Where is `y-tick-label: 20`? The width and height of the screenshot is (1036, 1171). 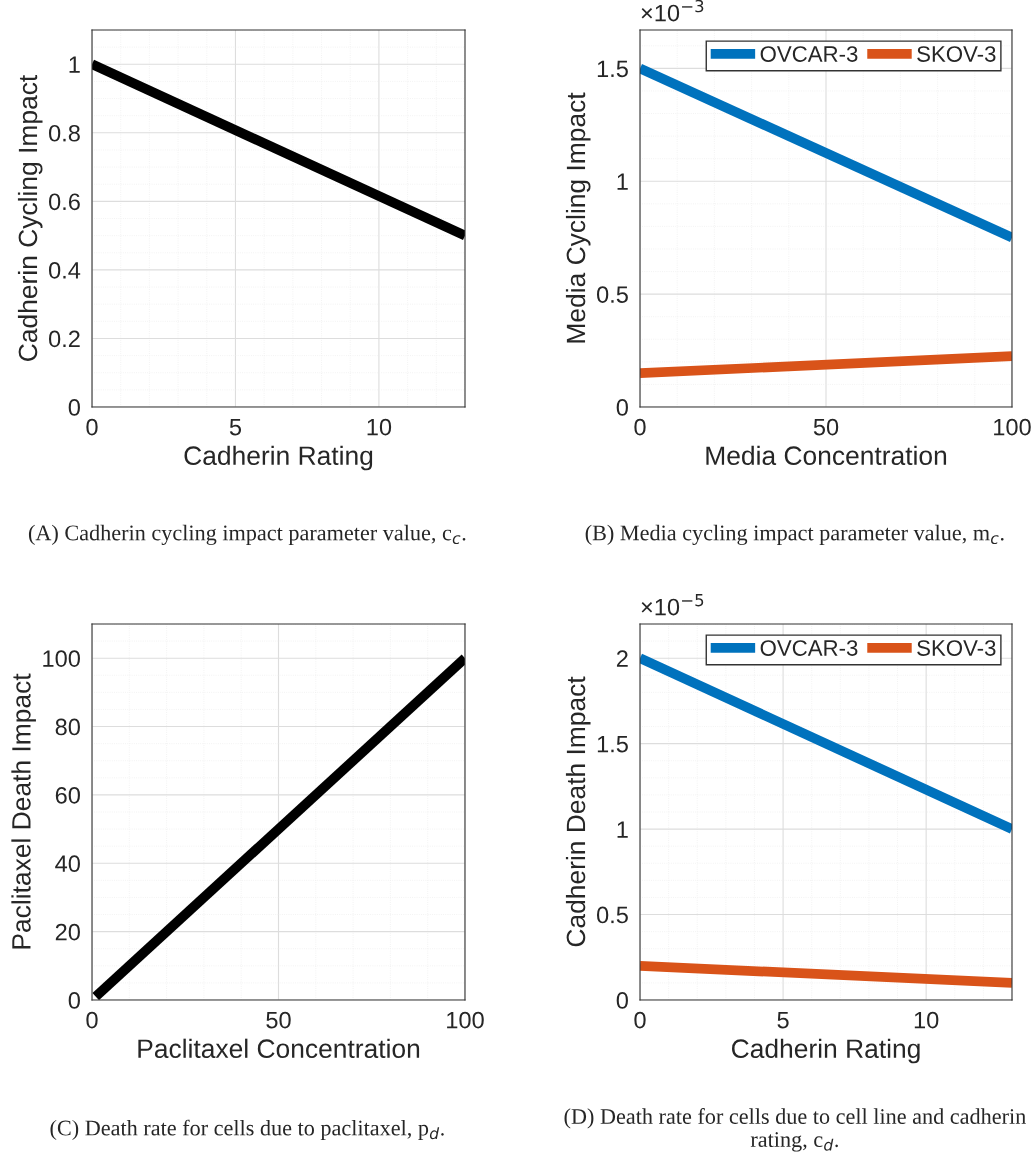 y-tick-label: 20 is located at coordinates (67, 932).